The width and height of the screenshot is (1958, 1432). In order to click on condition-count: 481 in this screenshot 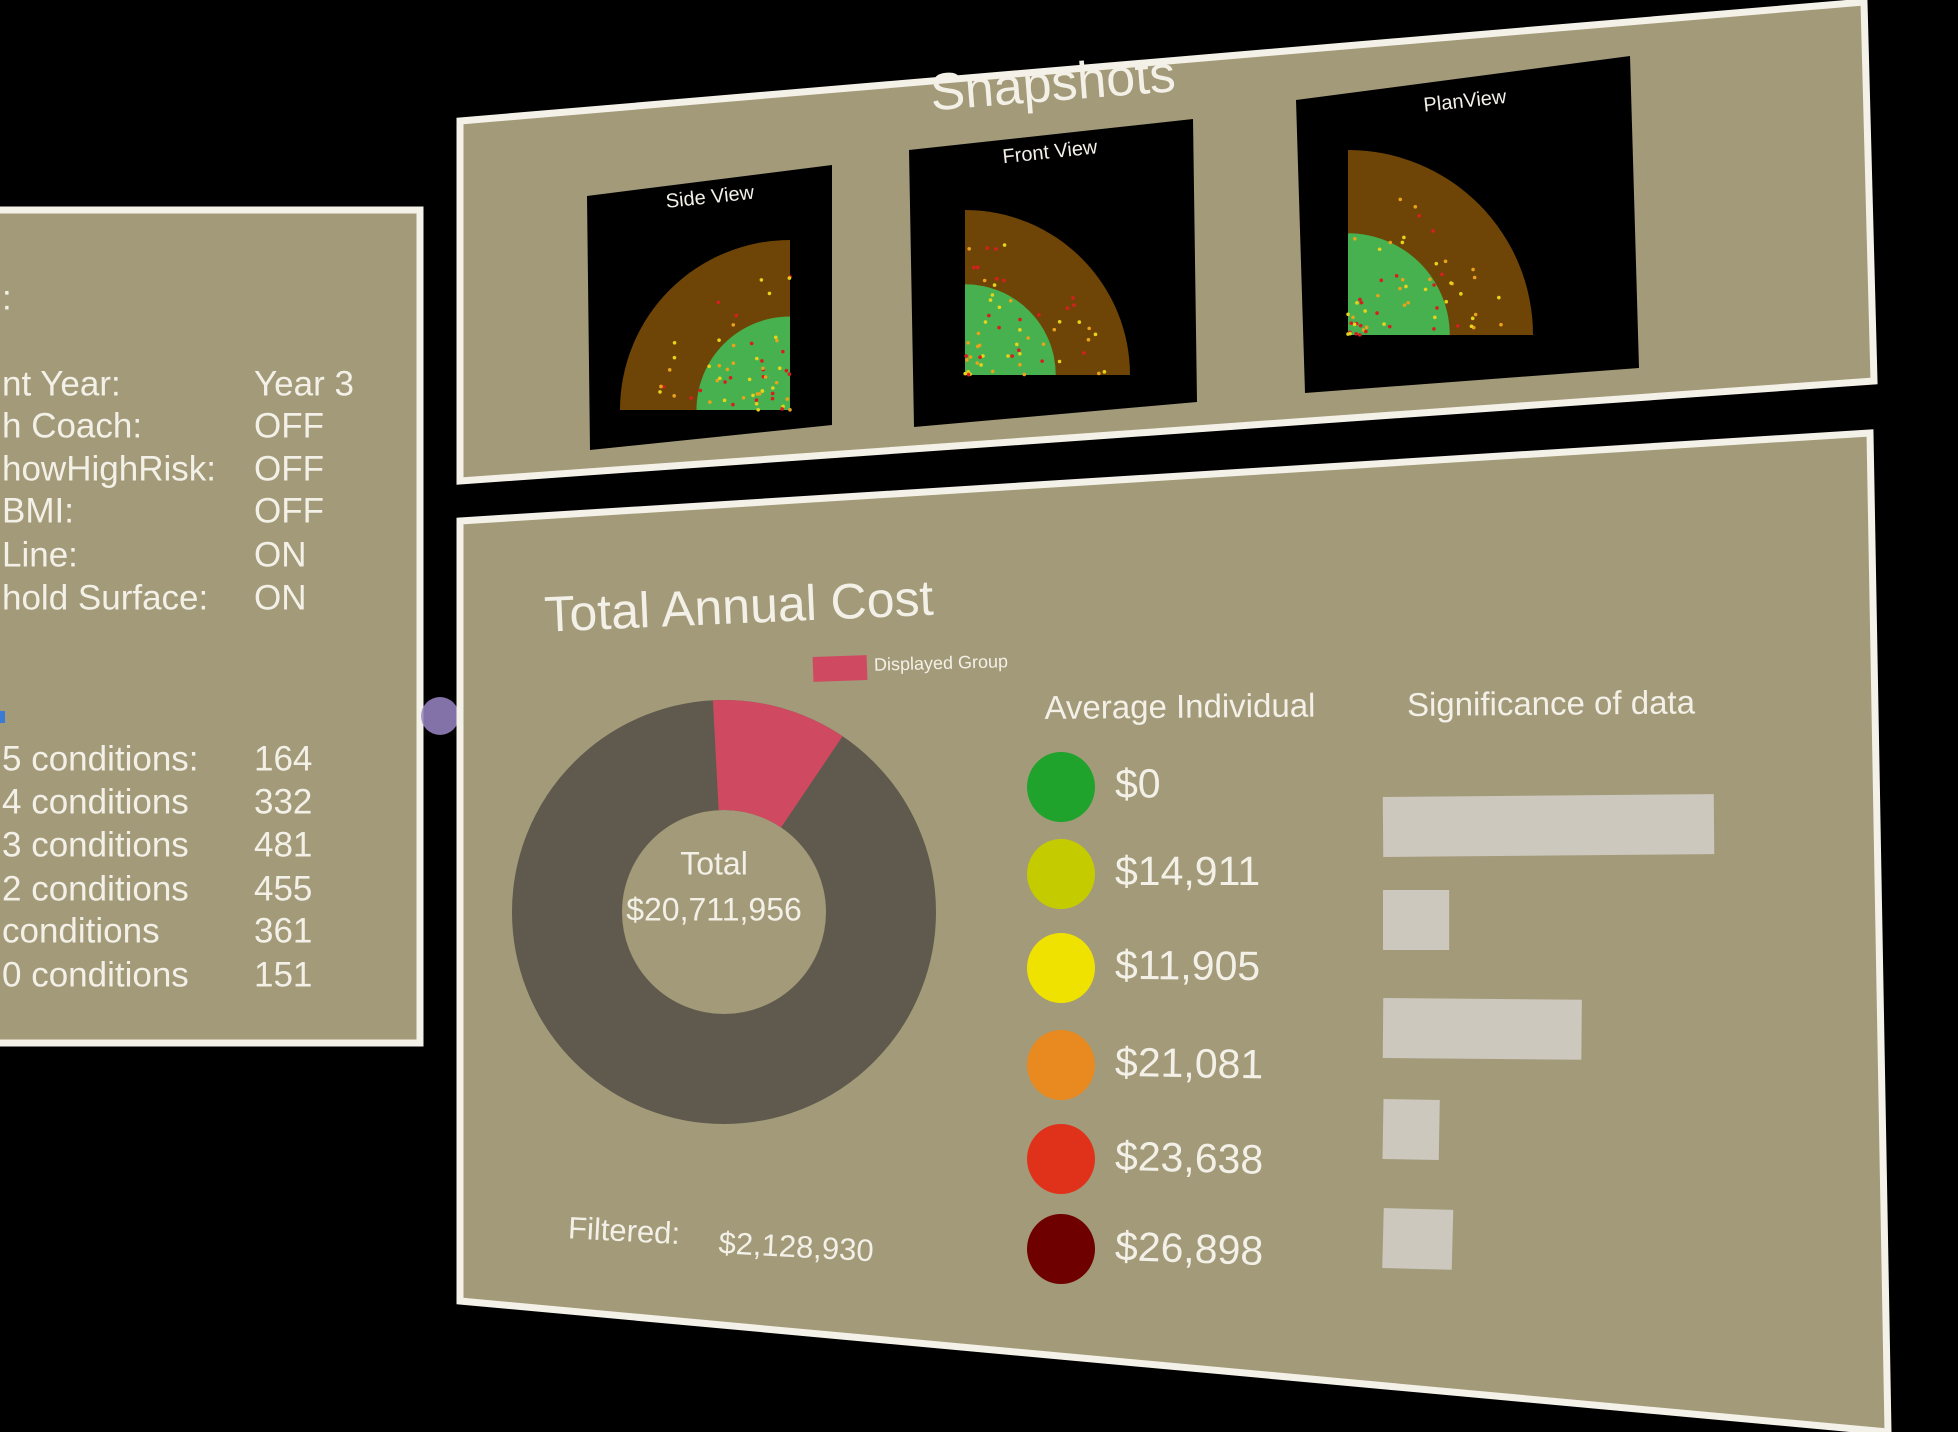, I will do `click(283, 844)`.